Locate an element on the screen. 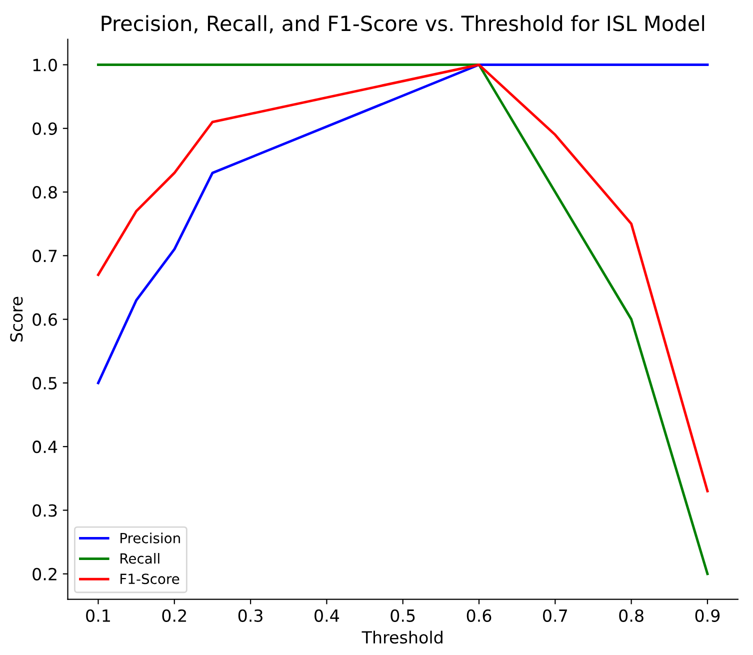  chart-title: Precision, Recall, and F1-Score vs. Threshold for ISL Model is located at coordinates (403, 24).